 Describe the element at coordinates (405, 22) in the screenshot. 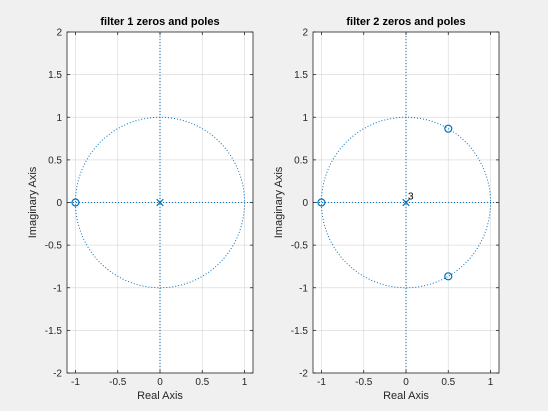

I see `chart-title: filter 2 zeros and poles` at that location.